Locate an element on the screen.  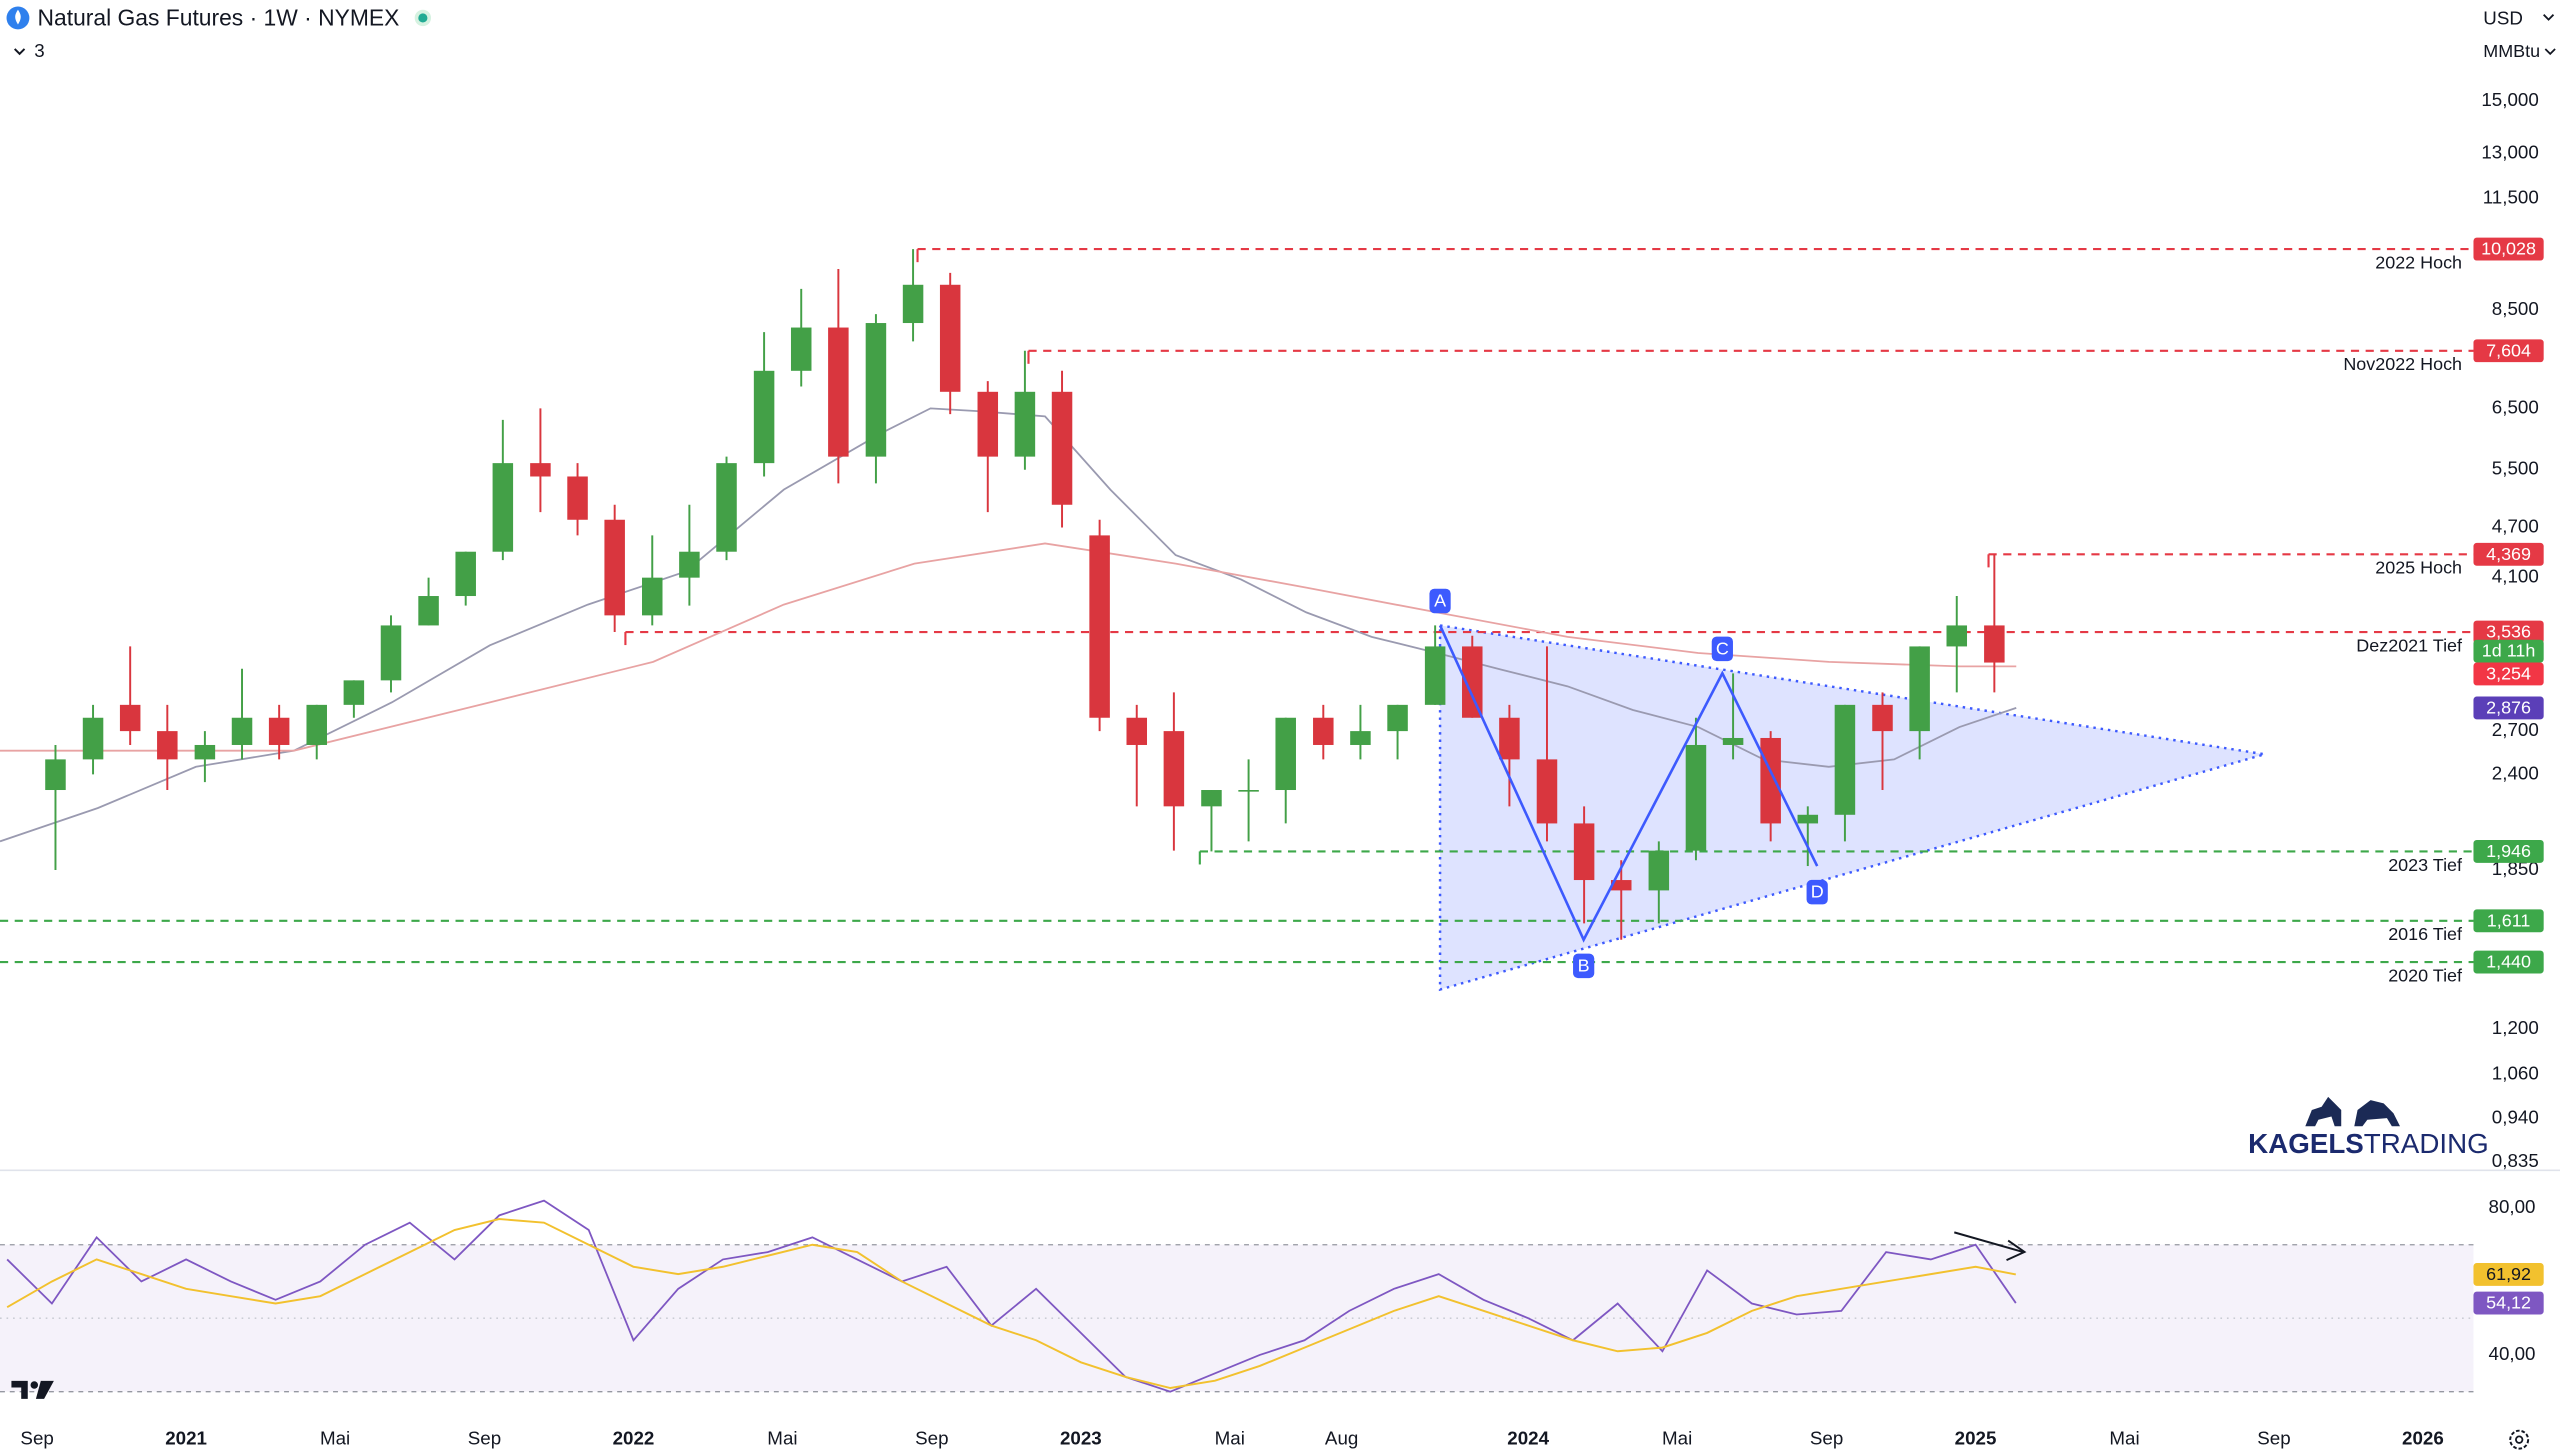
level-name: 2022 Hoch is located at coordinates (2418, 263).